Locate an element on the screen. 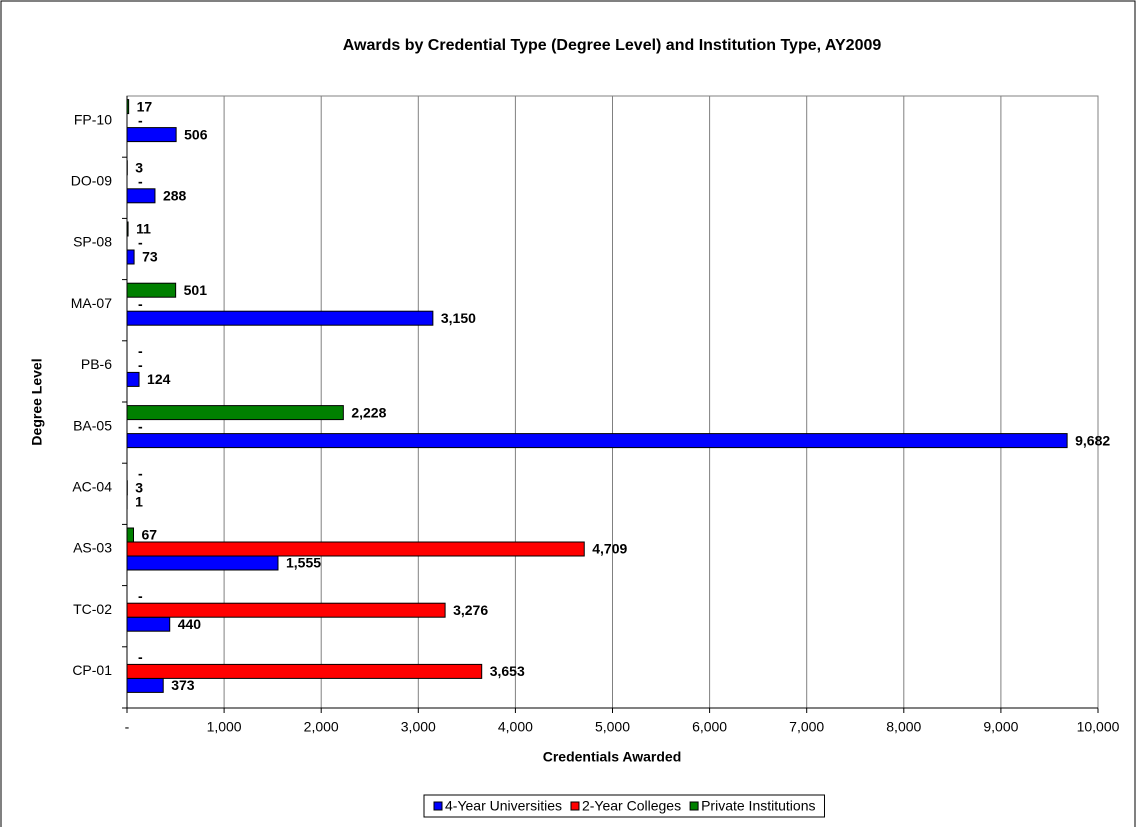 The width and height of the screenshot is (1137, 827). x-tick-label: 7,000 is located at coordinates (806, 727).